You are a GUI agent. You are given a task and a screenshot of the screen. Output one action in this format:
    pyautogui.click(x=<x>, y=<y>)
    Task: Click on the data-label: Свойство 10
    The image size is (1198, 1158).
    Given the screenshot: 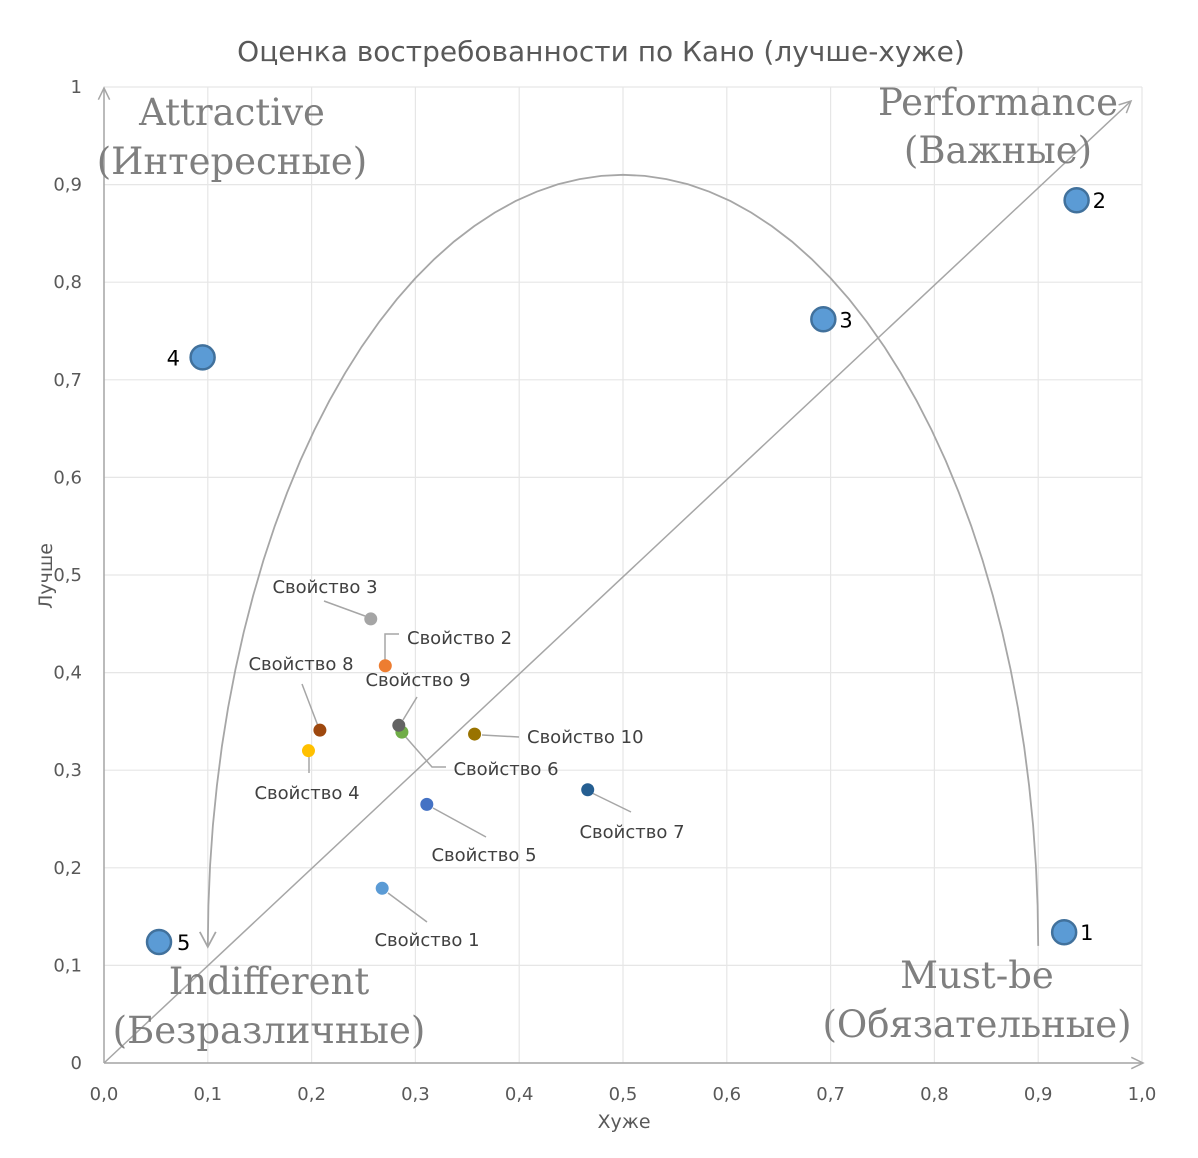 What is the action you would take?
    pyautogui.click(x=585, y=737)
    